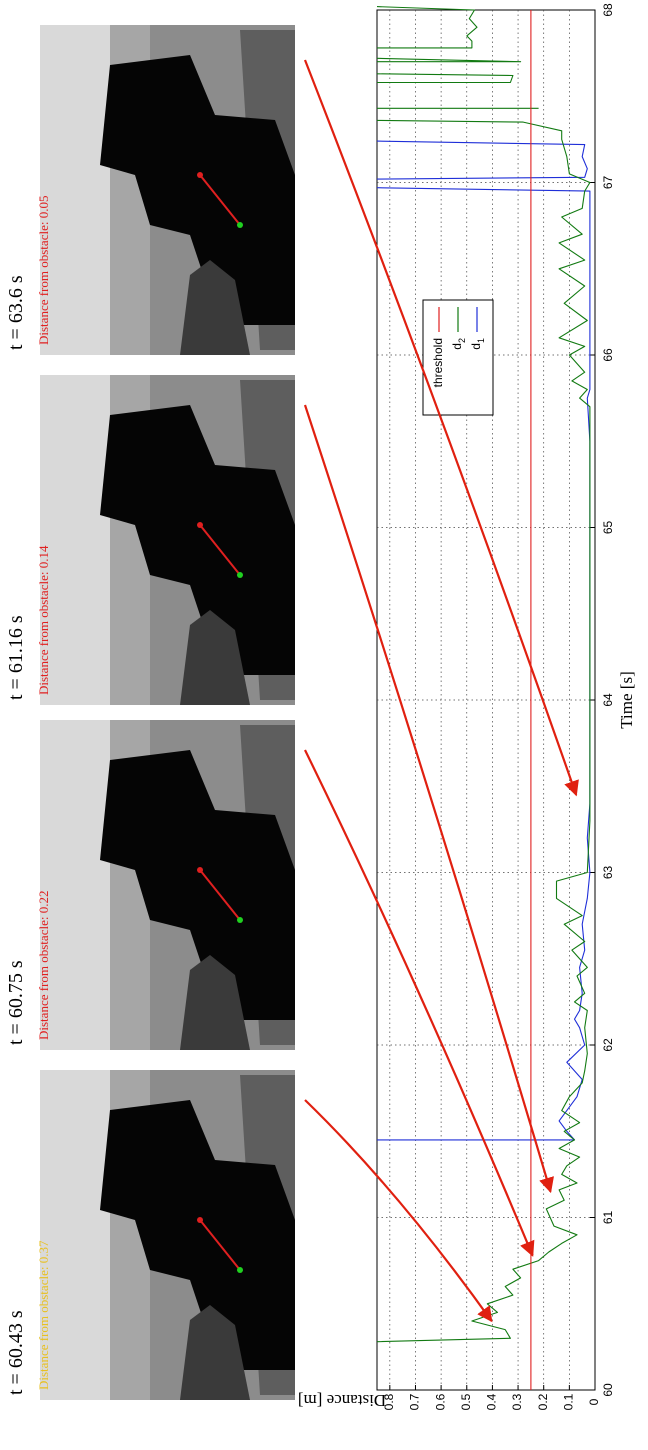  I want to click on depth-frame: Distance from obstacle: 0.05, so click(165, 190).